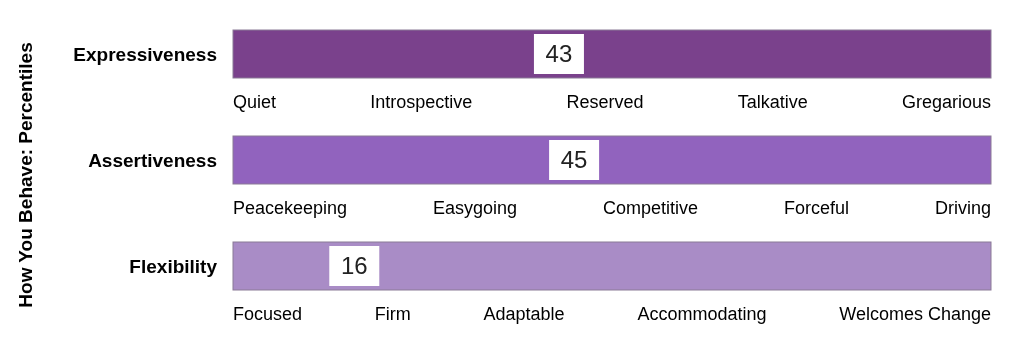 Image resolution: width=1023 pixels, height=350 pixels. Describe the element at coordinates (651, 208) in the screenshot. I see `text: Competitive` at that location.